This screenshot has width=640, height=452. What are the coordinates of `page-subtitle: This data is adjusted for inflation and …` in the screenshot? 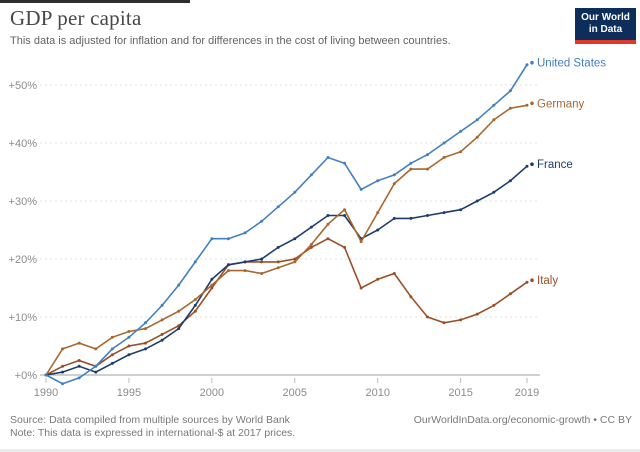 It's located at (230, 41).